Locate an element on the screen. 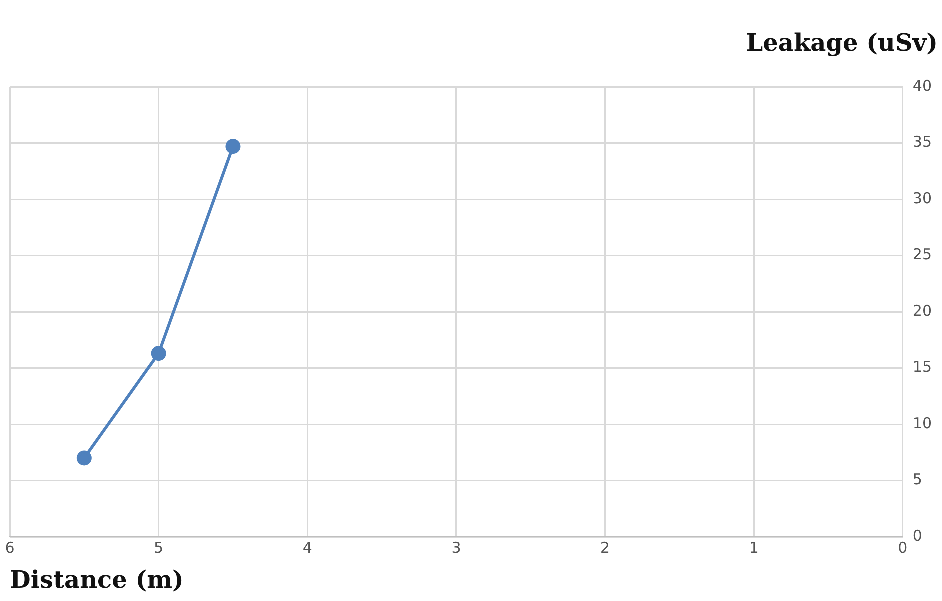 Image resolution: width=942 pixels, height=601 pixels. x-tick-label: 5 is located at coordinates (159, 547).